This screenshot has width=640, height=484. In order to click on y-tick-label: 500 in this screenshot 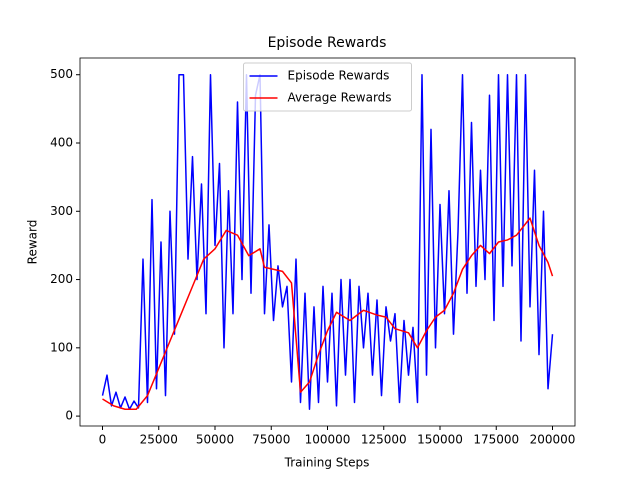, I will do `click(61, 74)`.